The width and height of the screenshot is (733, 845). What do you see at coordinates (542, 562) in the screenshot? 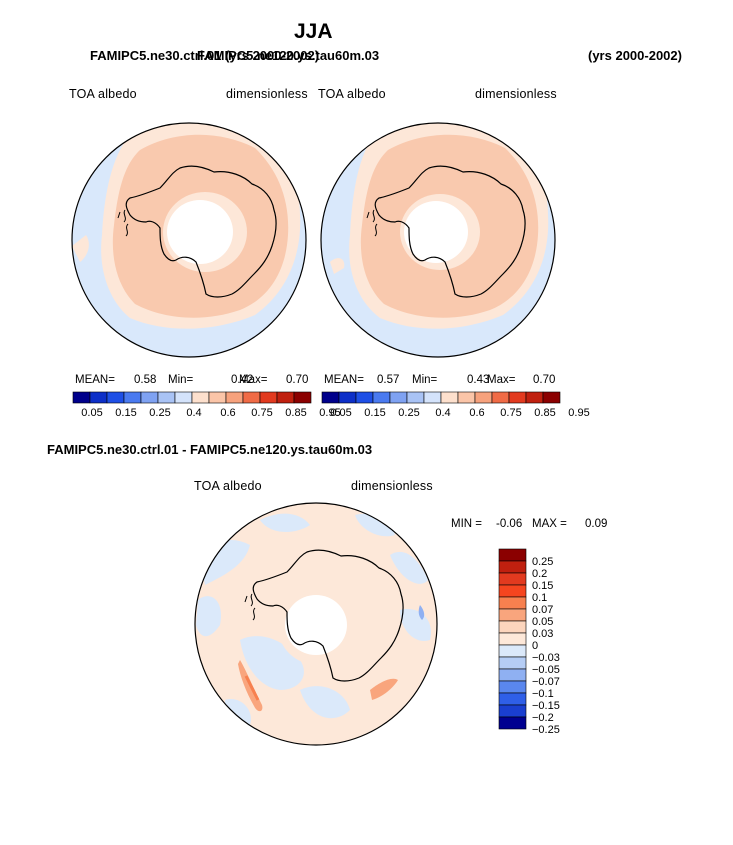
I see `diff-colorbar-tick-label: 0.25` at bounding box center [542, 562].